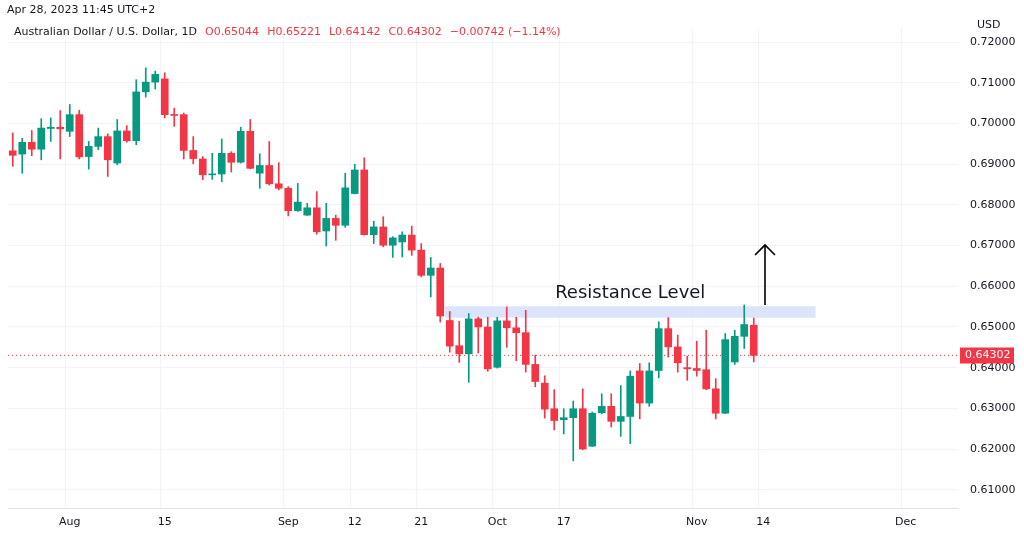 The height and width of the screenshot is (547, 1024). I want to click on y-tick-label: 0.71000, so click(993, 82).